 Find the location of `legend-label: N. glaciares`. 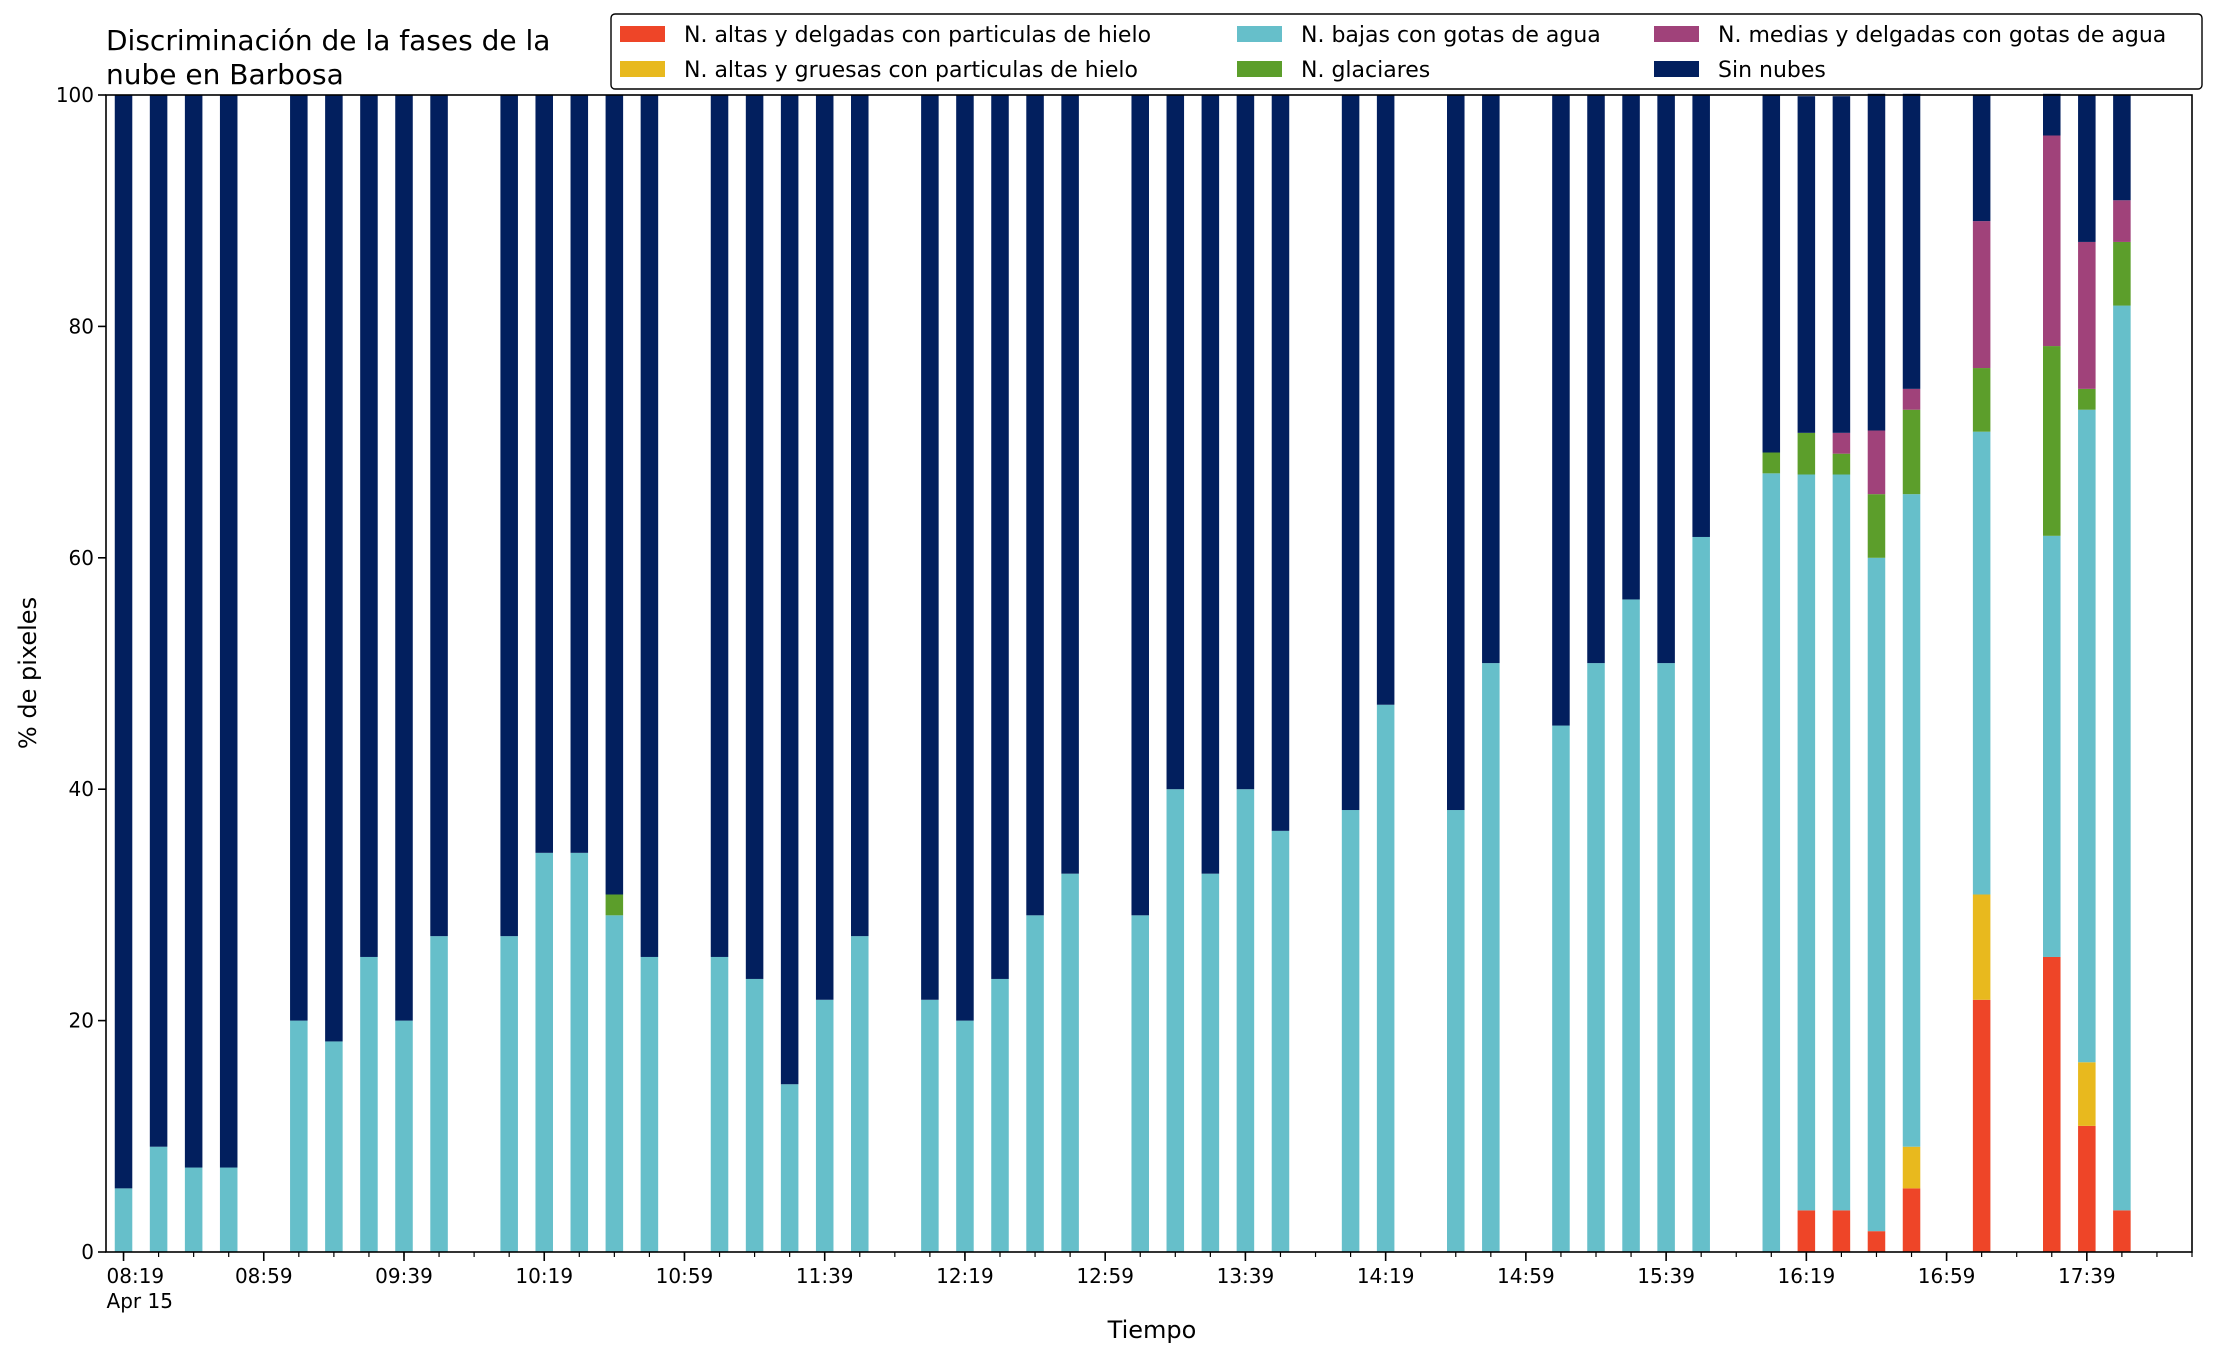

legend-label: N. glaciares is located at coordinates (1365, 70).